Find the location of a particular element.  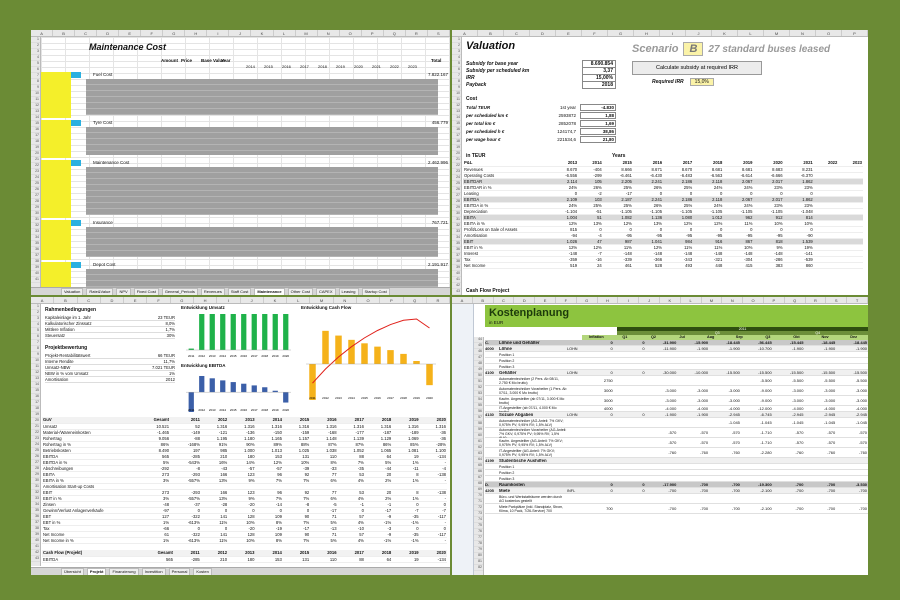

pl-cell: 1.862 is located at coordinates (798, 181).